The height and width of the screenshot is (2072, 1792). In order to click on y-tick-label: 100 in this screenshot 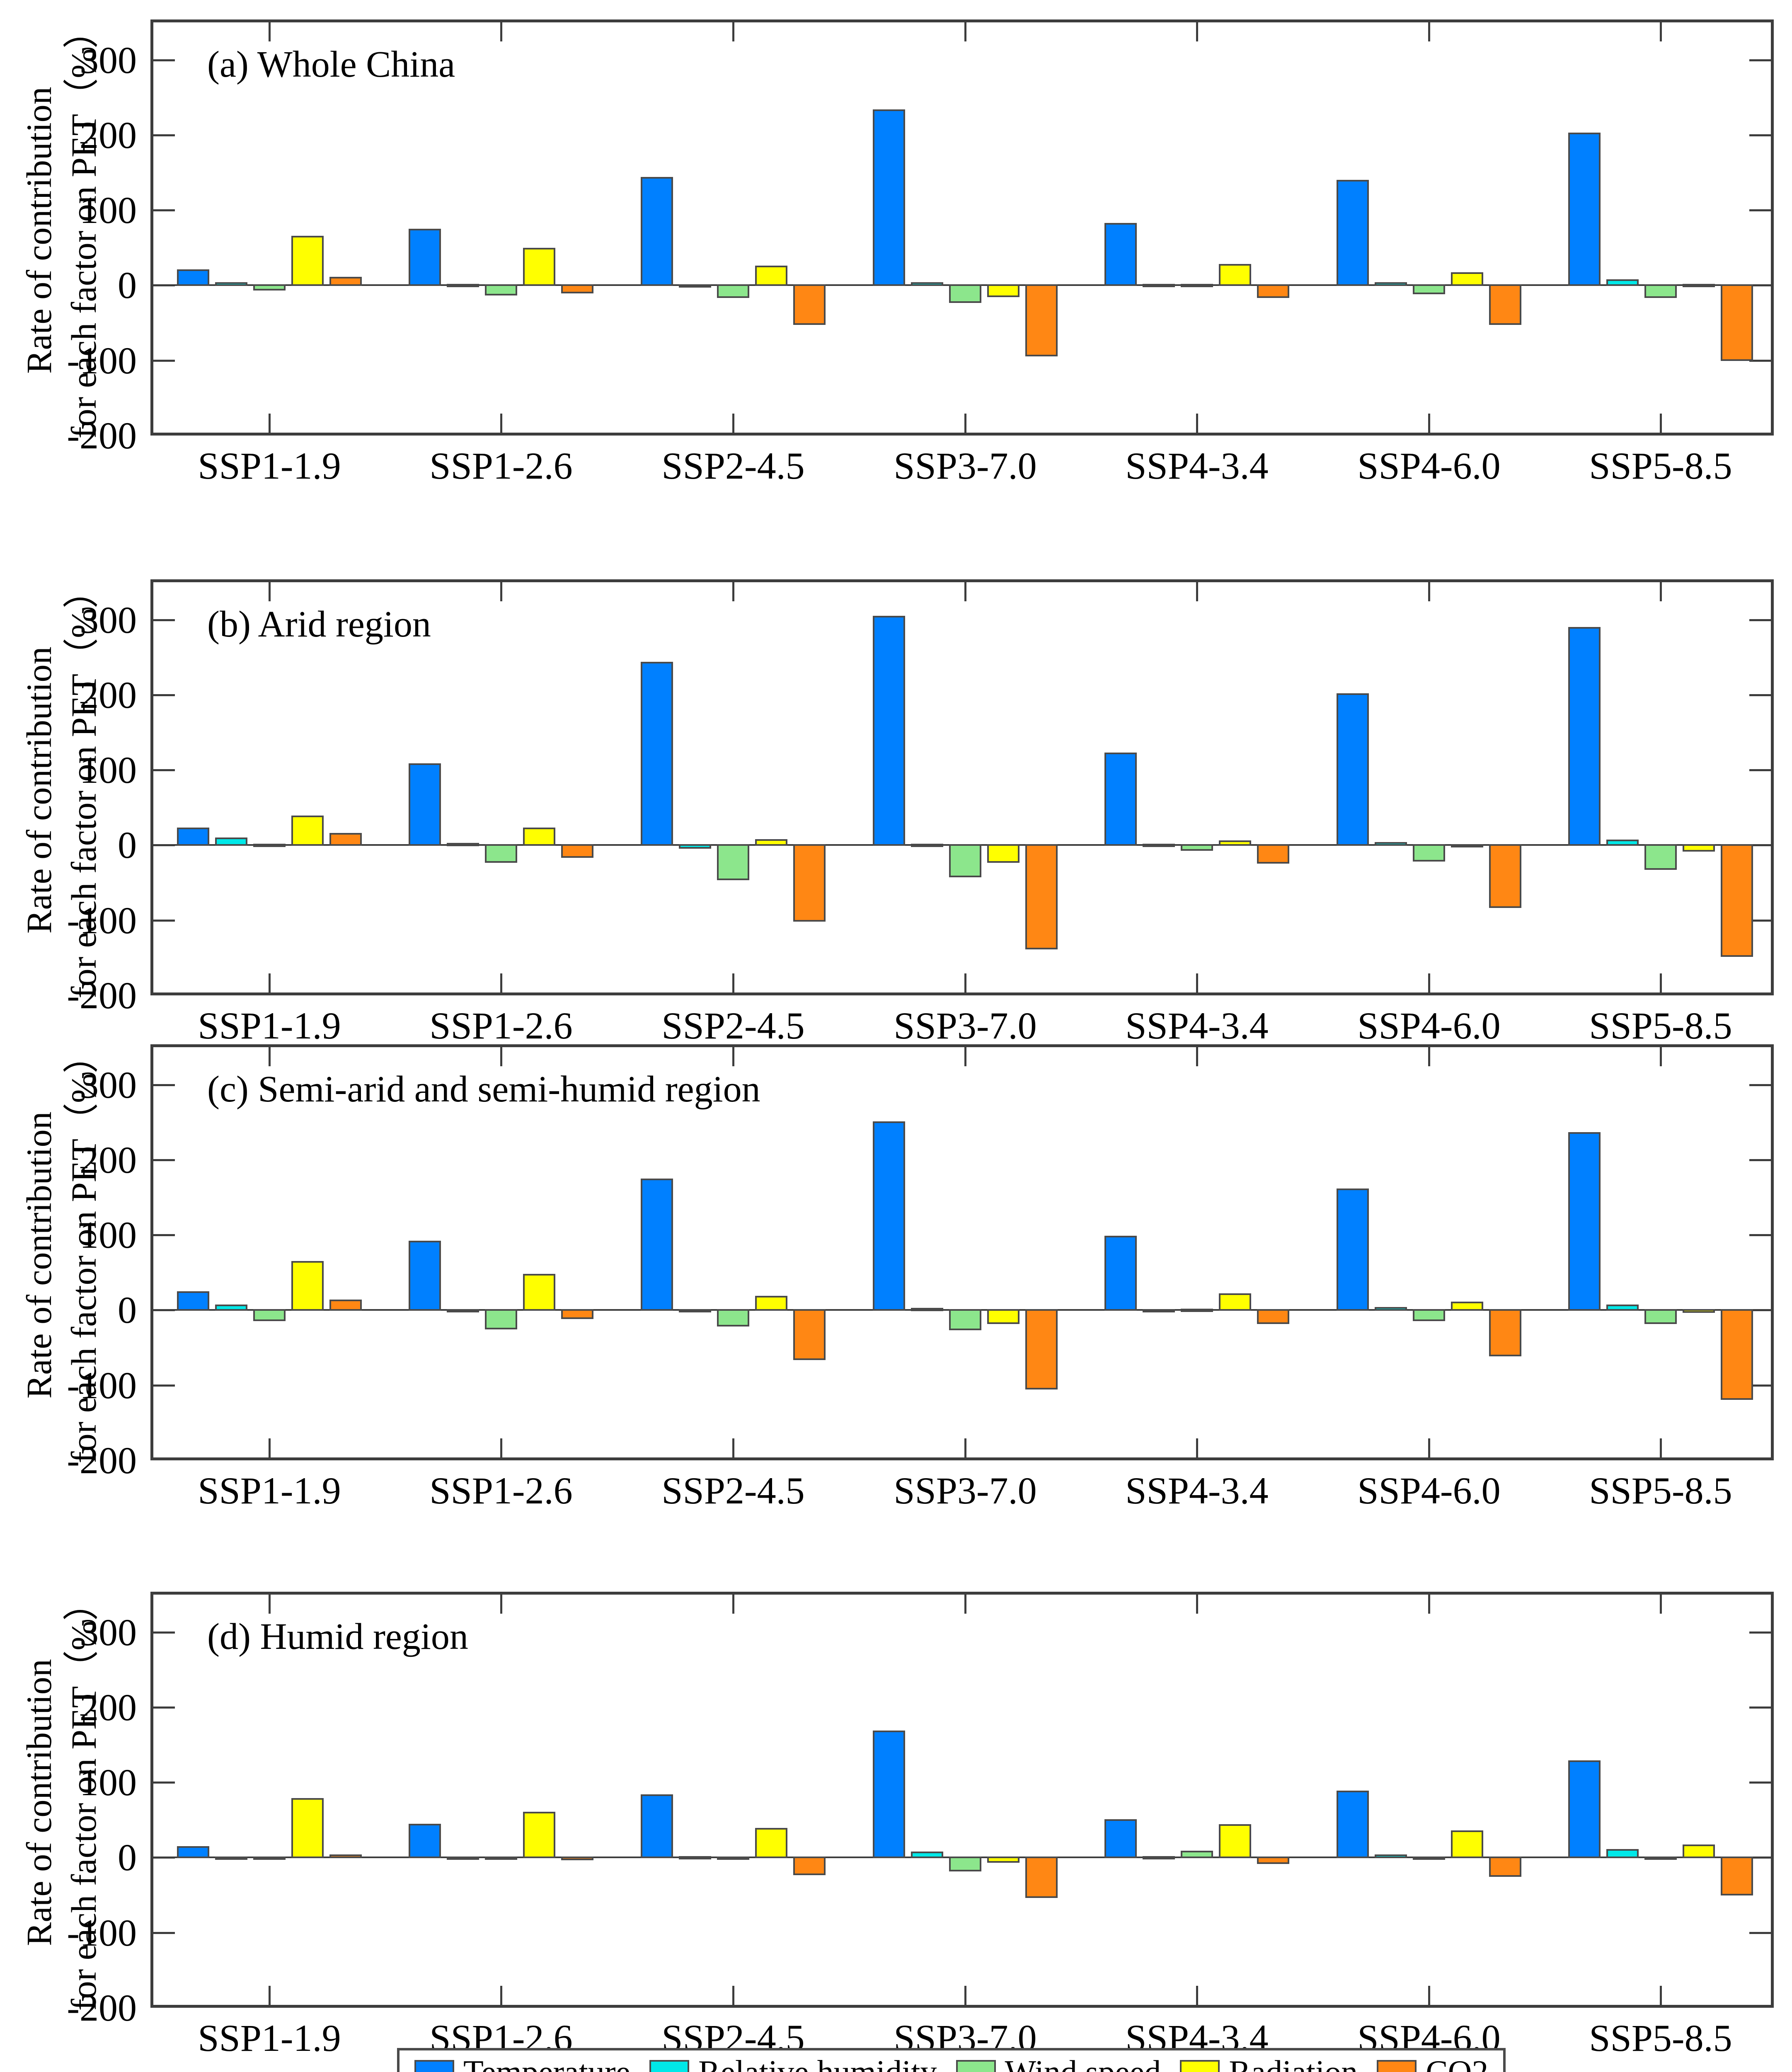, I will do `click(108, 1235)`.